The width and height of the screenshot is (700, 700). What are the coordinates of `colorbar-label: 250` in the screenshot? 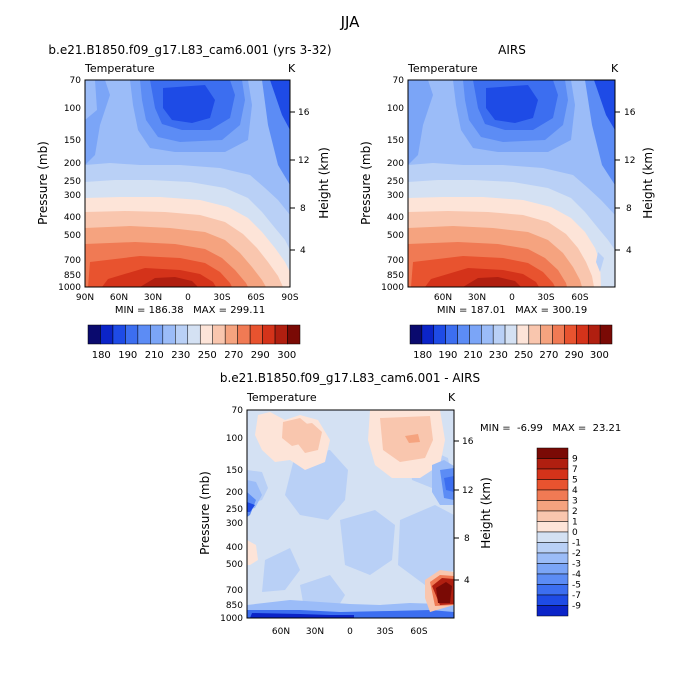 It's located at (523, 355).